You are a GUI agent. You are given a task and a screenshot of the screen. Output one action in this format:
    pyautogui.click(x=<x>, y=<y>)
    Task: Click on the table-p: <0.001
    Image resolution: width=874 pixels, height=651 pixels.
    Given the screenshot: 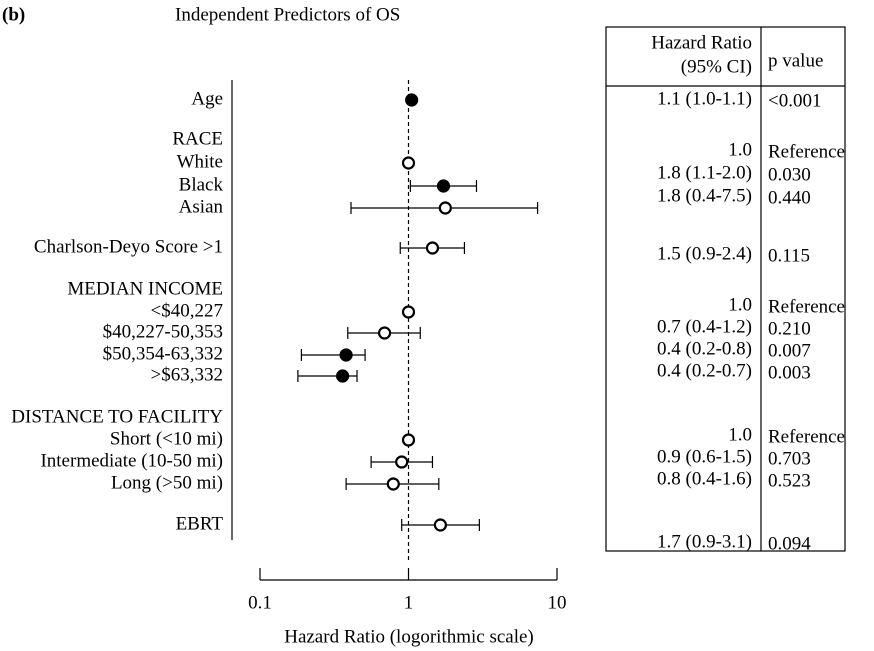 What is the action you would take?
    pyautogui.click(x=794, y=100)
    